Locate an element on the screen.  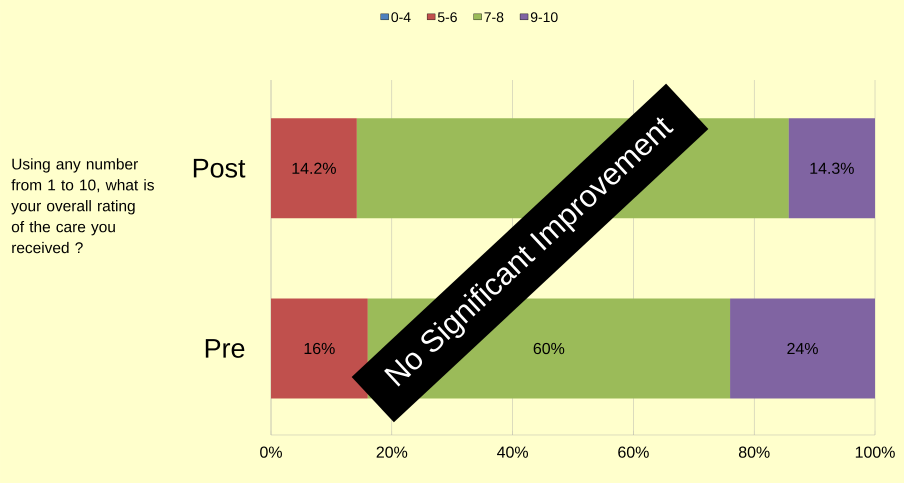
x-tick-label: 80% is located at coordinates (754, 452).